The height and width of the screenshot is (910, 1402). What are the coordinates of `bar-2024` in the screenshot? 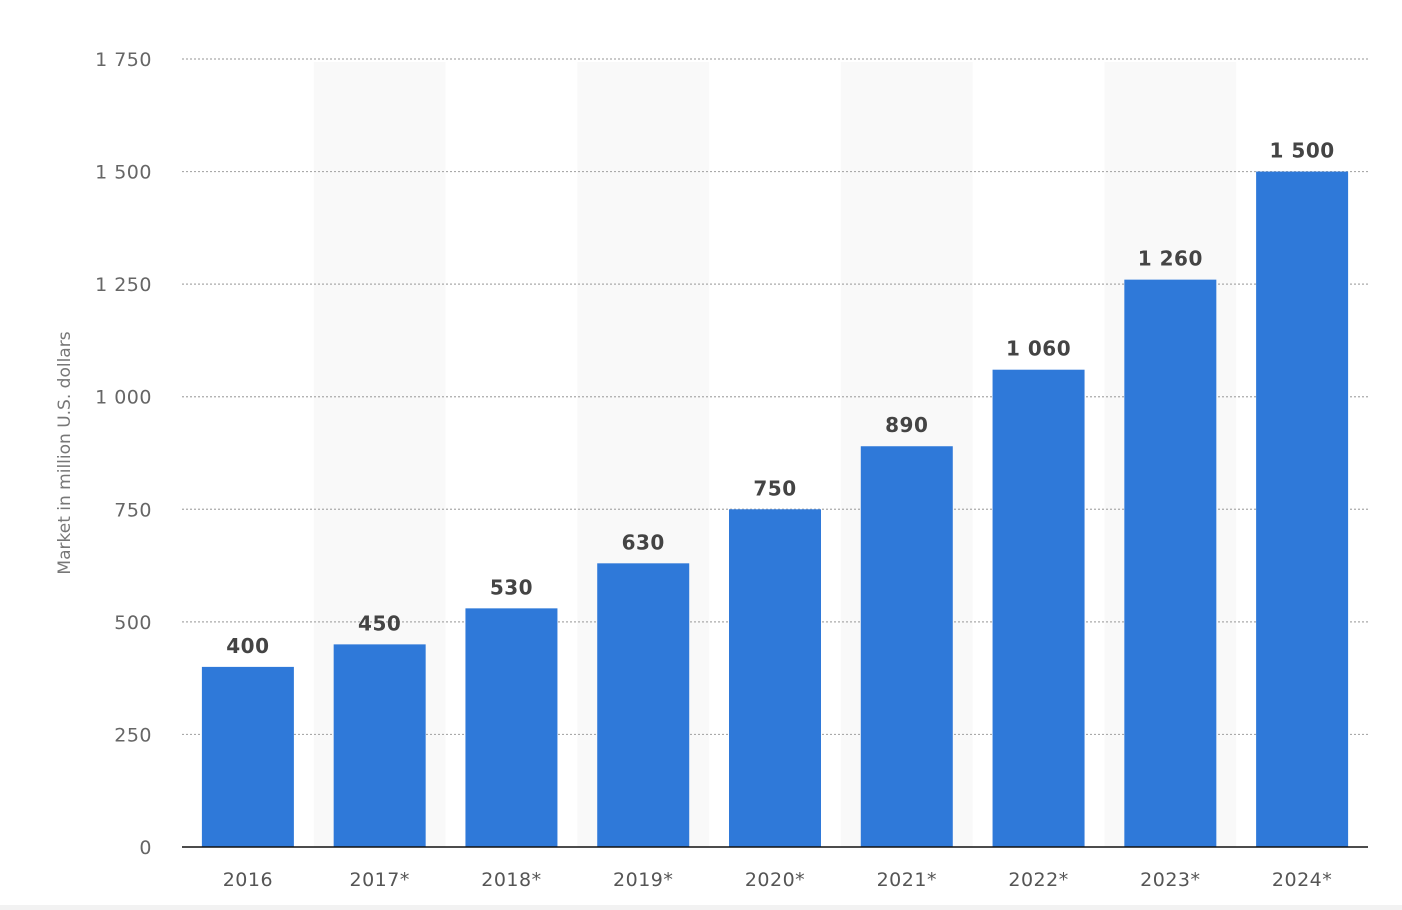 It's located at (1302, 509).